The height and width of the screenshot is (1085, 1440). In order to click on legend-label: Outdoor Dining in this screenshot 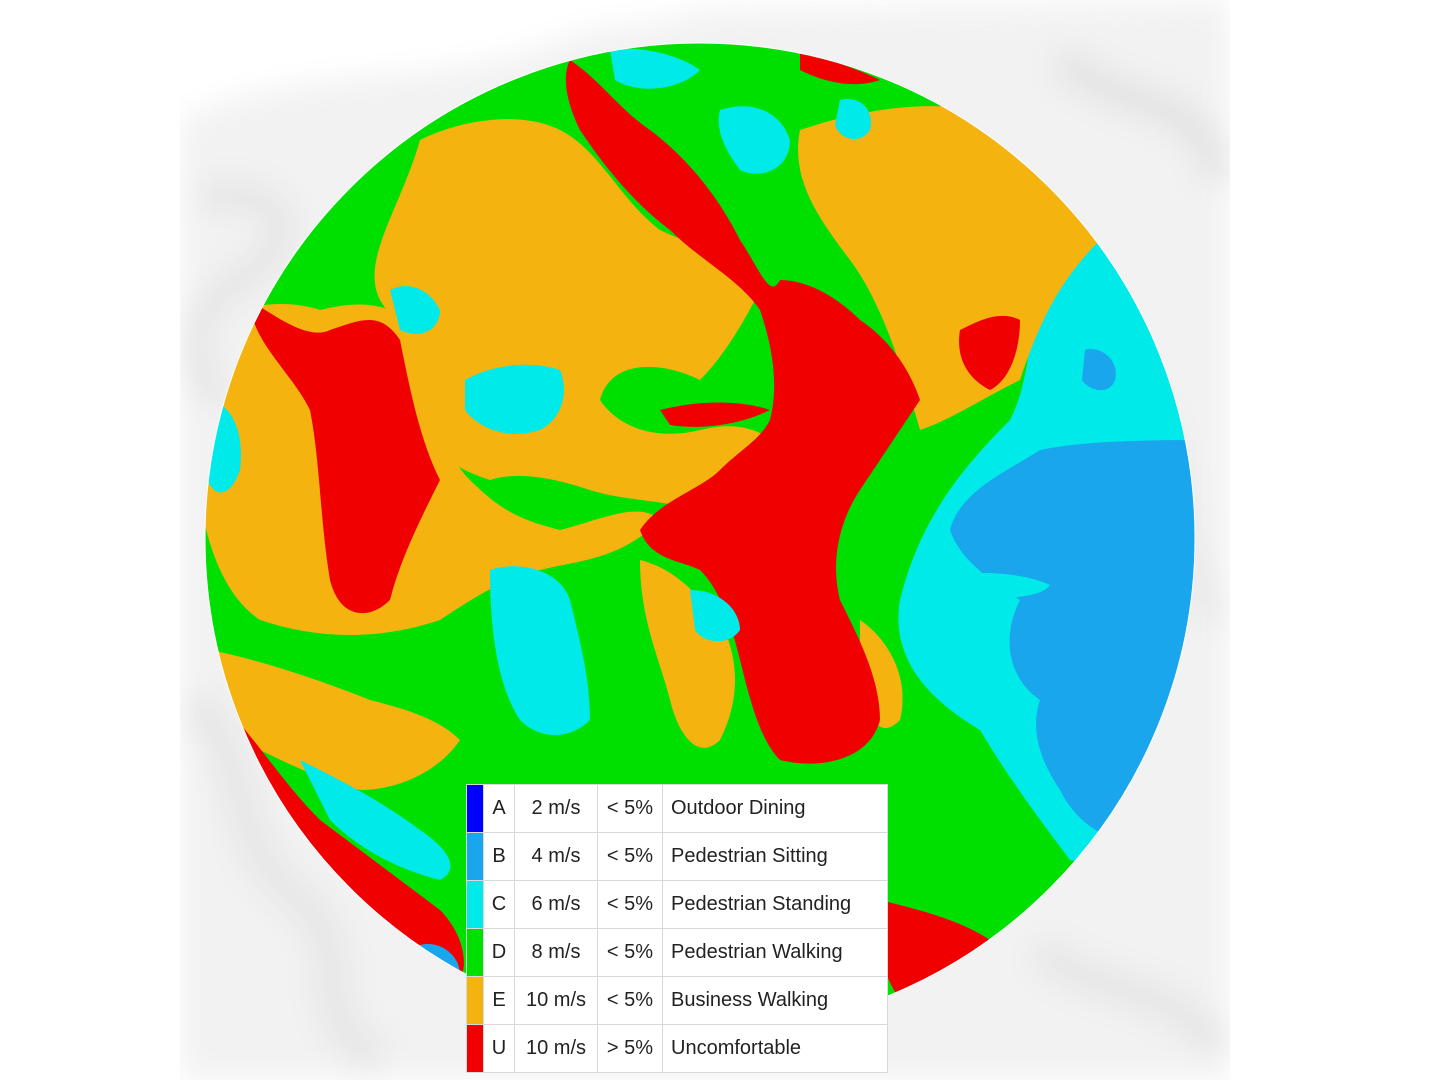, I will do `click(775, 808)`.